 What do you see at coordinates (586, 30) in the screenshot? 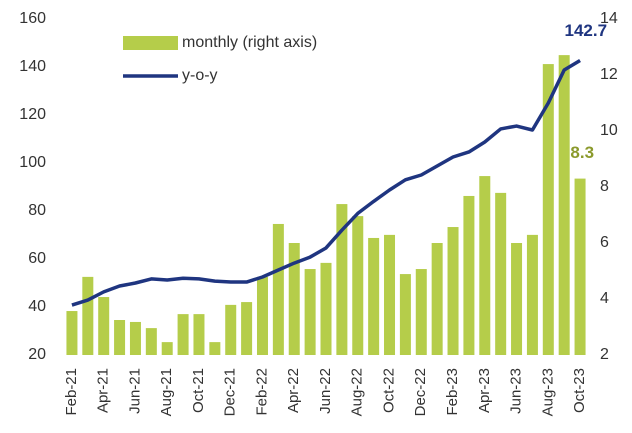
I see `data-label: 142.7` at bounding box center [586, 30].